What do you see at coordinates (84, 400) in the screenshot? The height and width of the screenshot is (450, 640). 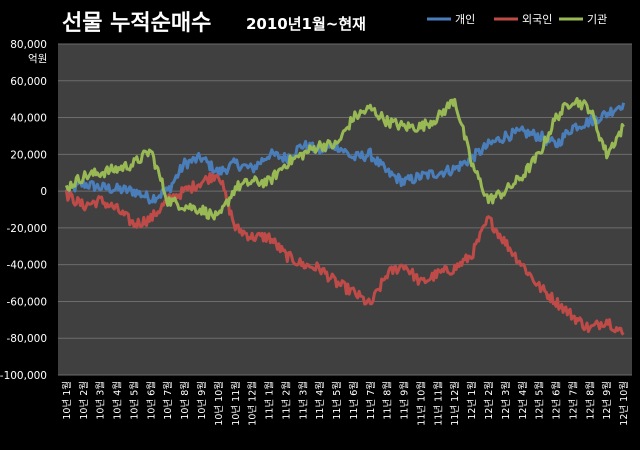 I see `x-tick-label: 10년 2월` at bounding box center [84, 400].